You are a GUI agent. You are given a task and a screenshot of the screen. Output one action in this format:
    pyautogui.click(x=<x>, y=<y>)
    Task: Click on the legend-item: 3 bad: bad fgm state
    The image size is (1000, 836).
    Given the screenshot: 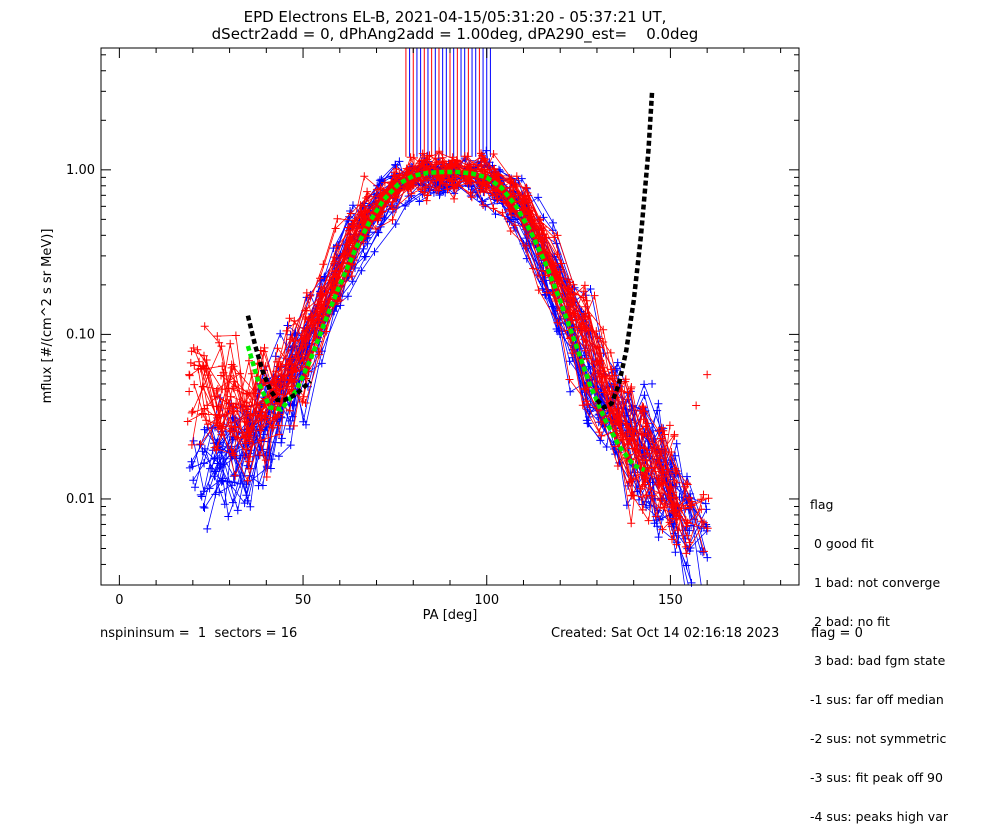 What is the action you would take?
    pyautogui.click(x=878, y=660)
    